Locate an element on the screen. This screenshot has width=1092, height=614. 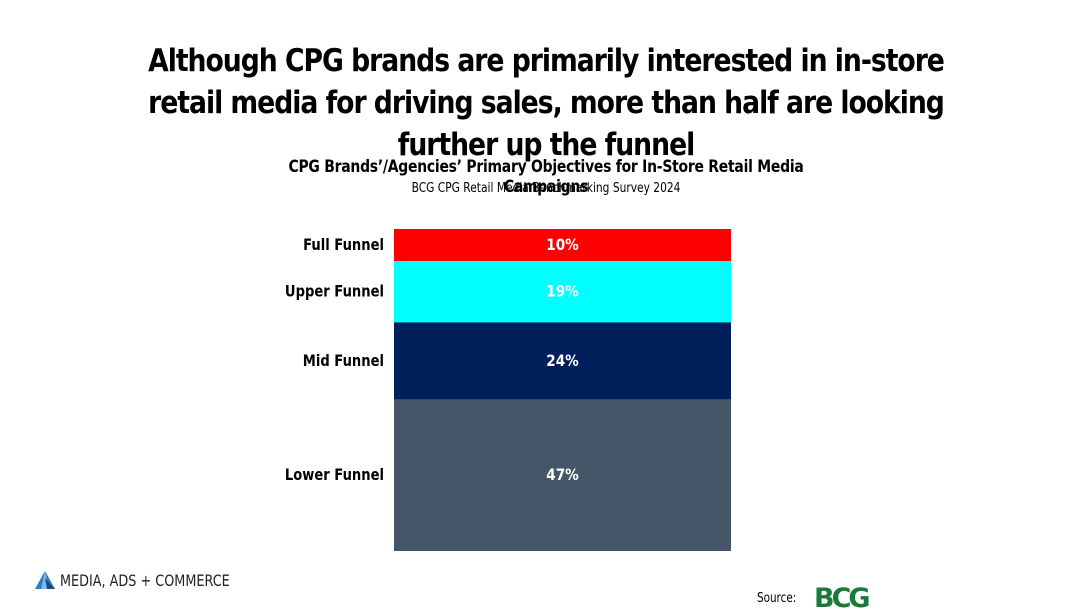
bar-segment-mid-funnel is located at coordinates (562, 361).